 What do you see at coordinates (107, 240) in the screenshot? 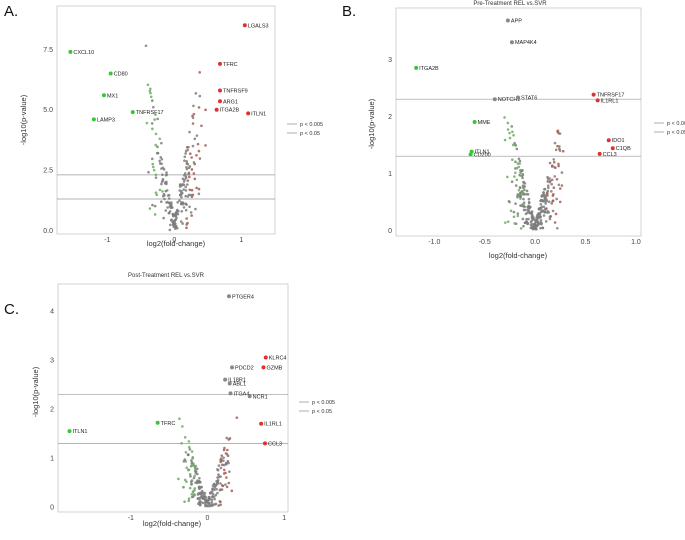
I see `x-tick-label: -1` at bounding box center [107, 240].